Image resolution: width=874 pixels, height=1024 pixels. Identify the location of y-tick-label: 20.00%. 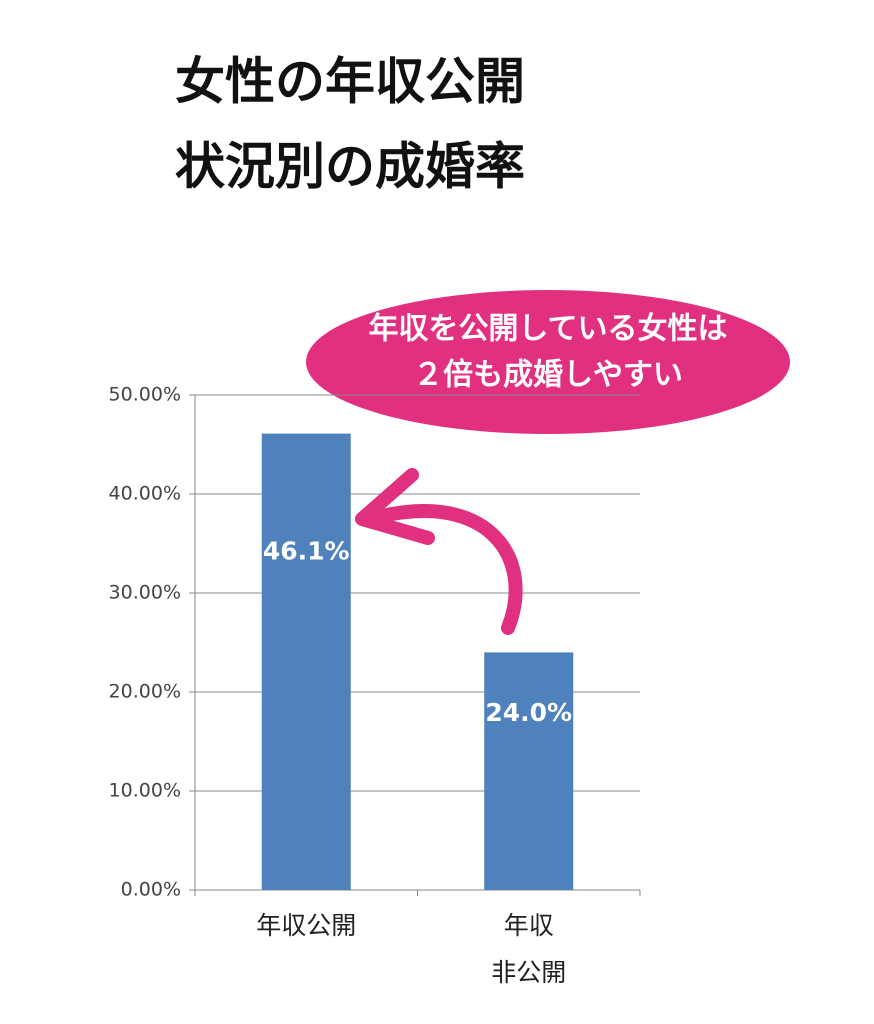
(145, 692).